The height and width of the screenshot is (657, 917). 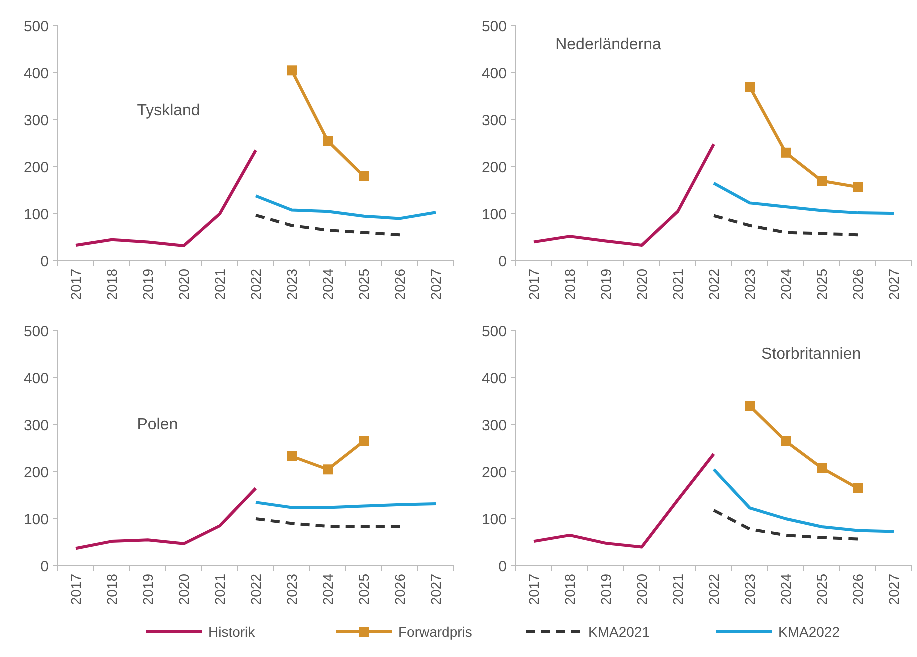 I want to click on legend-label: Historik, so click(x=232, y=632).